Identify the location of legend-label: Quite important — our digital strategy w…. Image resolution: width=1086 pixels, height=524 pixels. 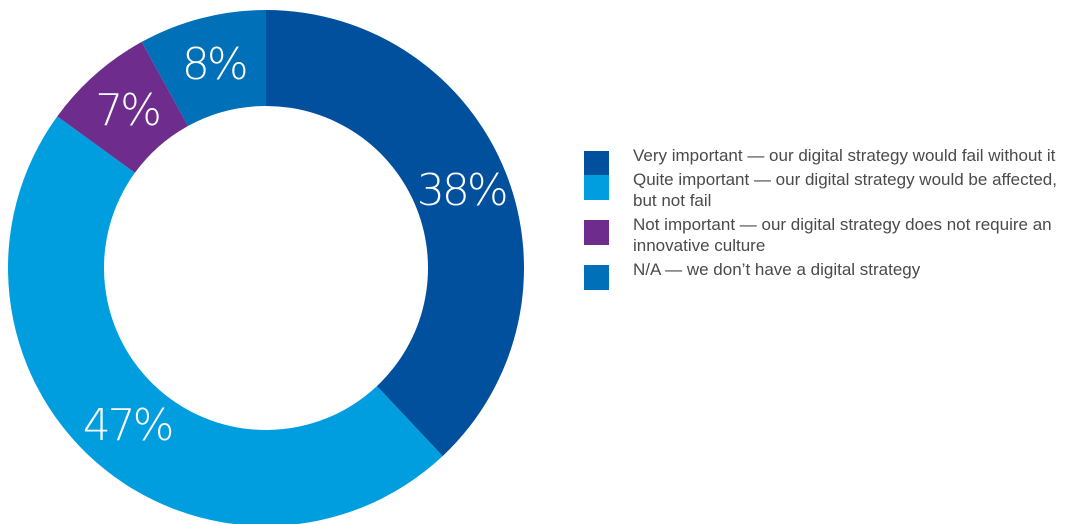
(845, 190).